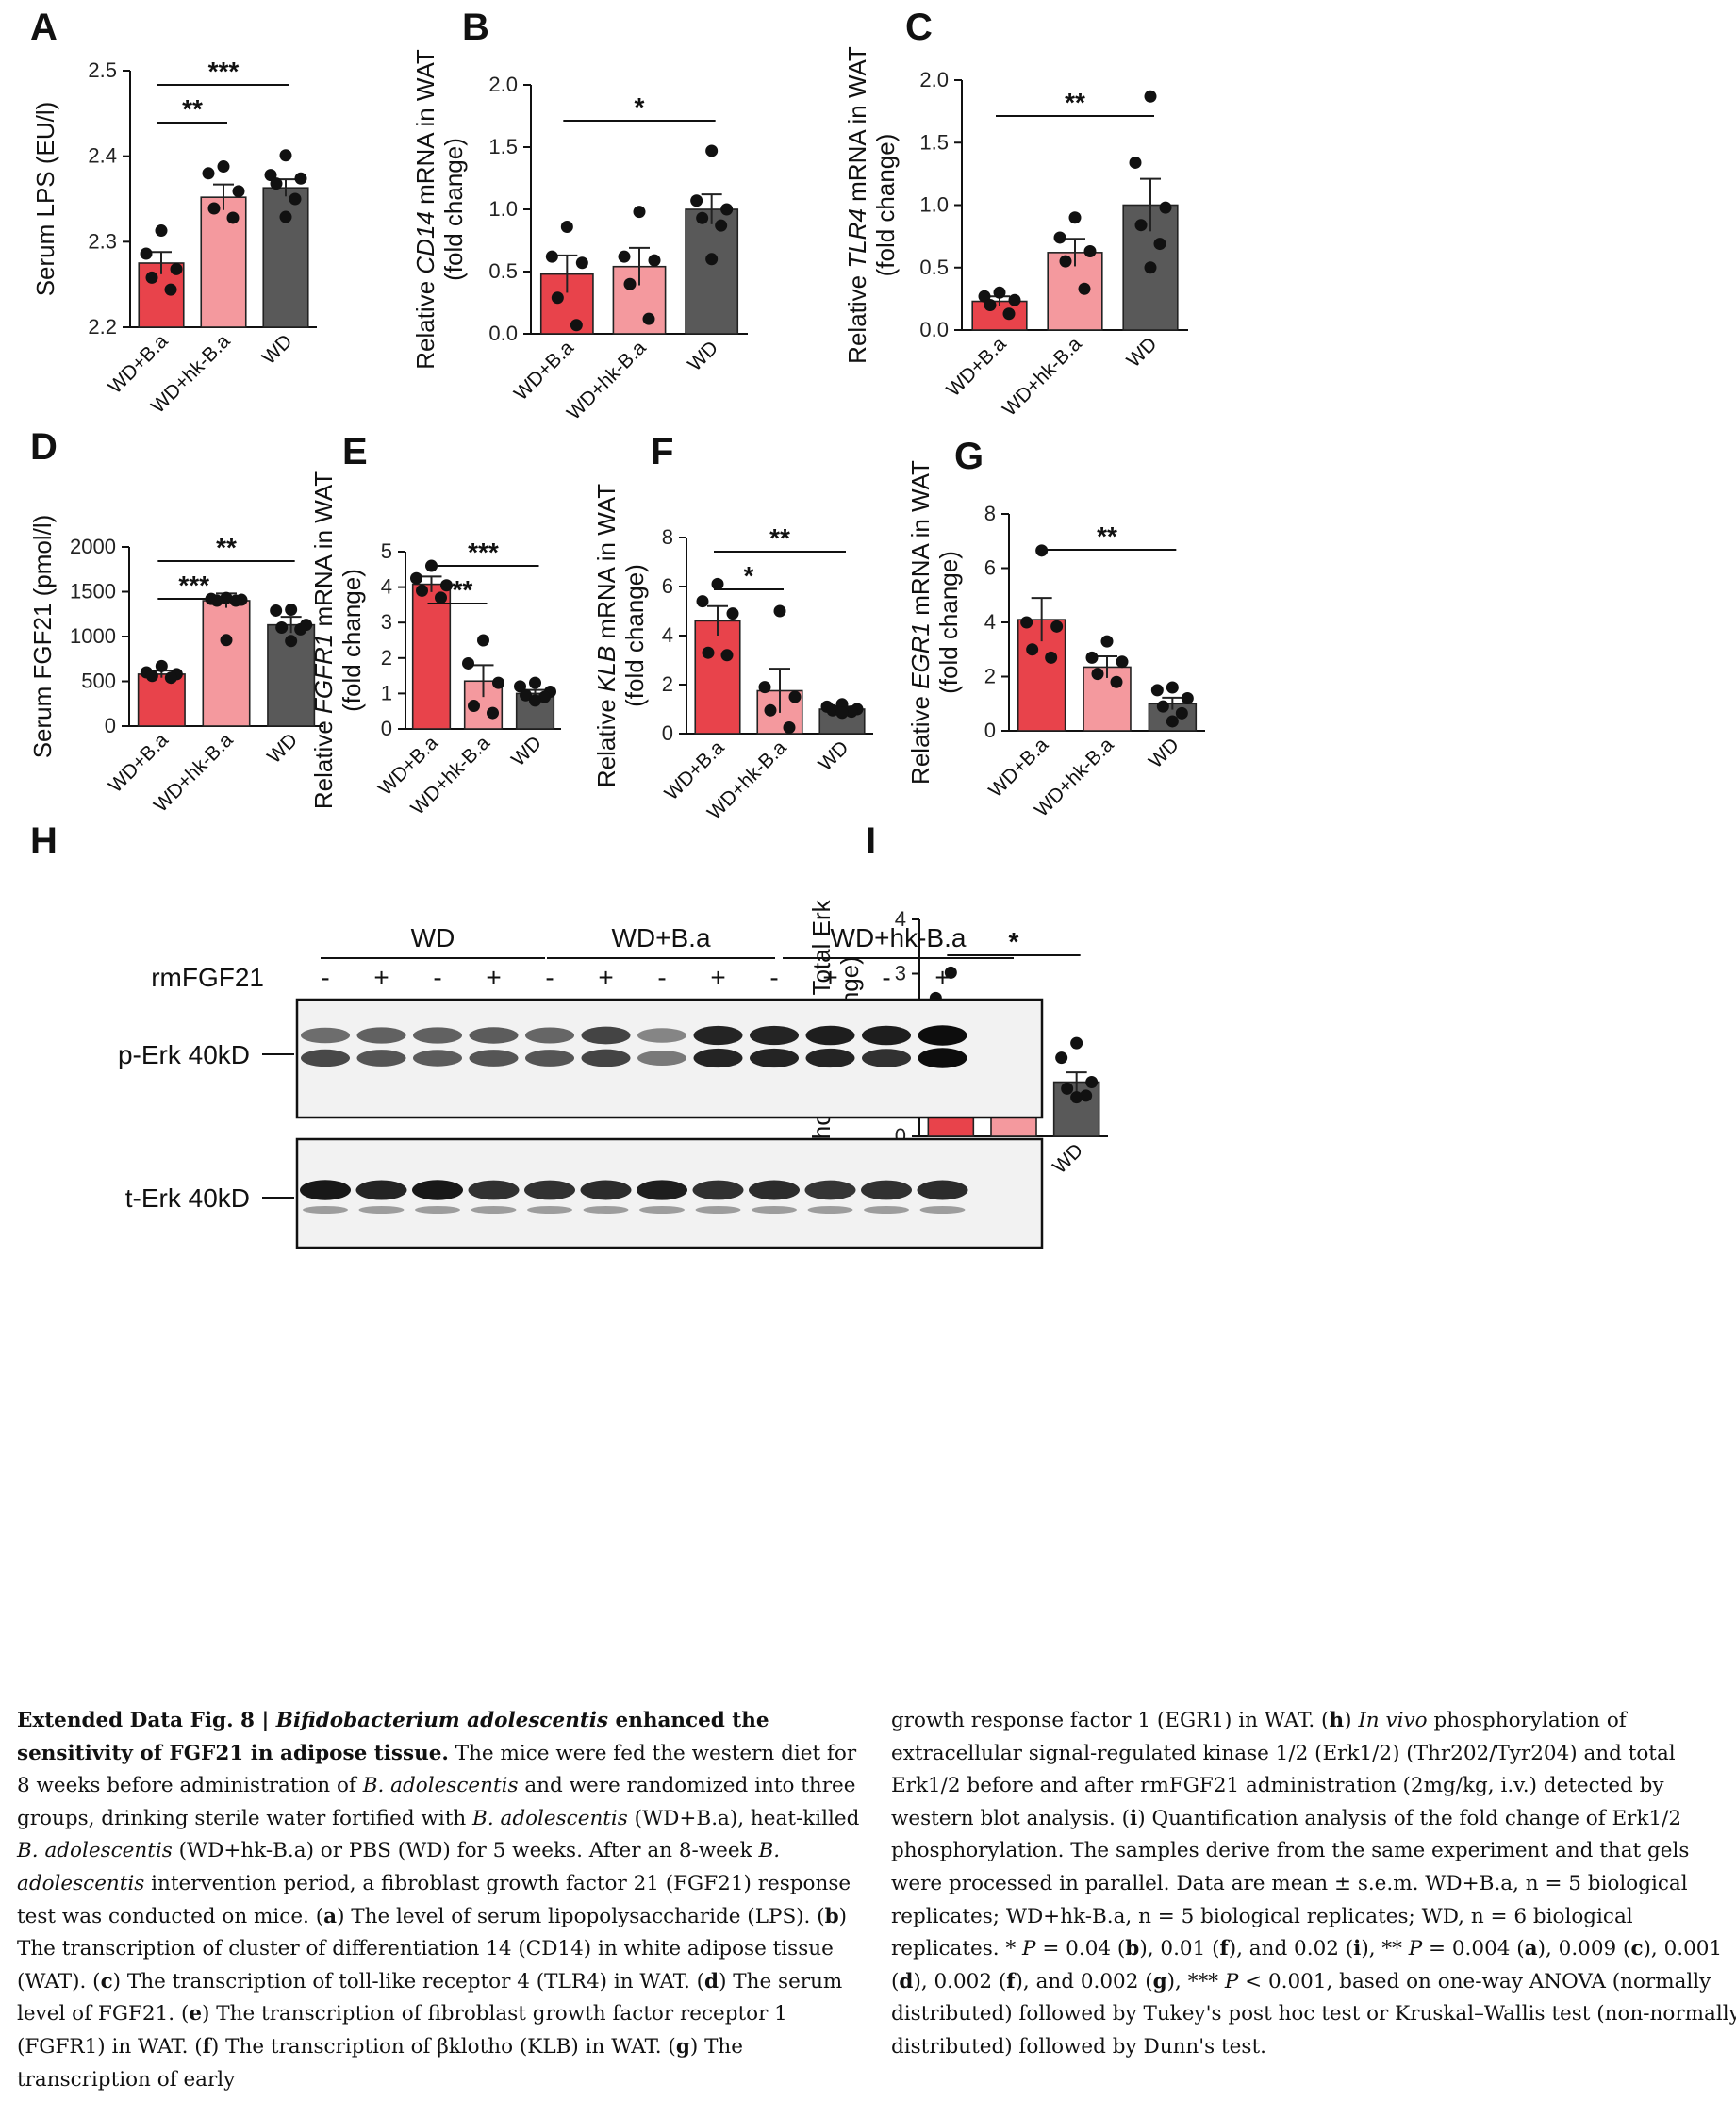 This screenshot has width=1736, height=2101. I want to click on panel-label: B, so click(475, 27).